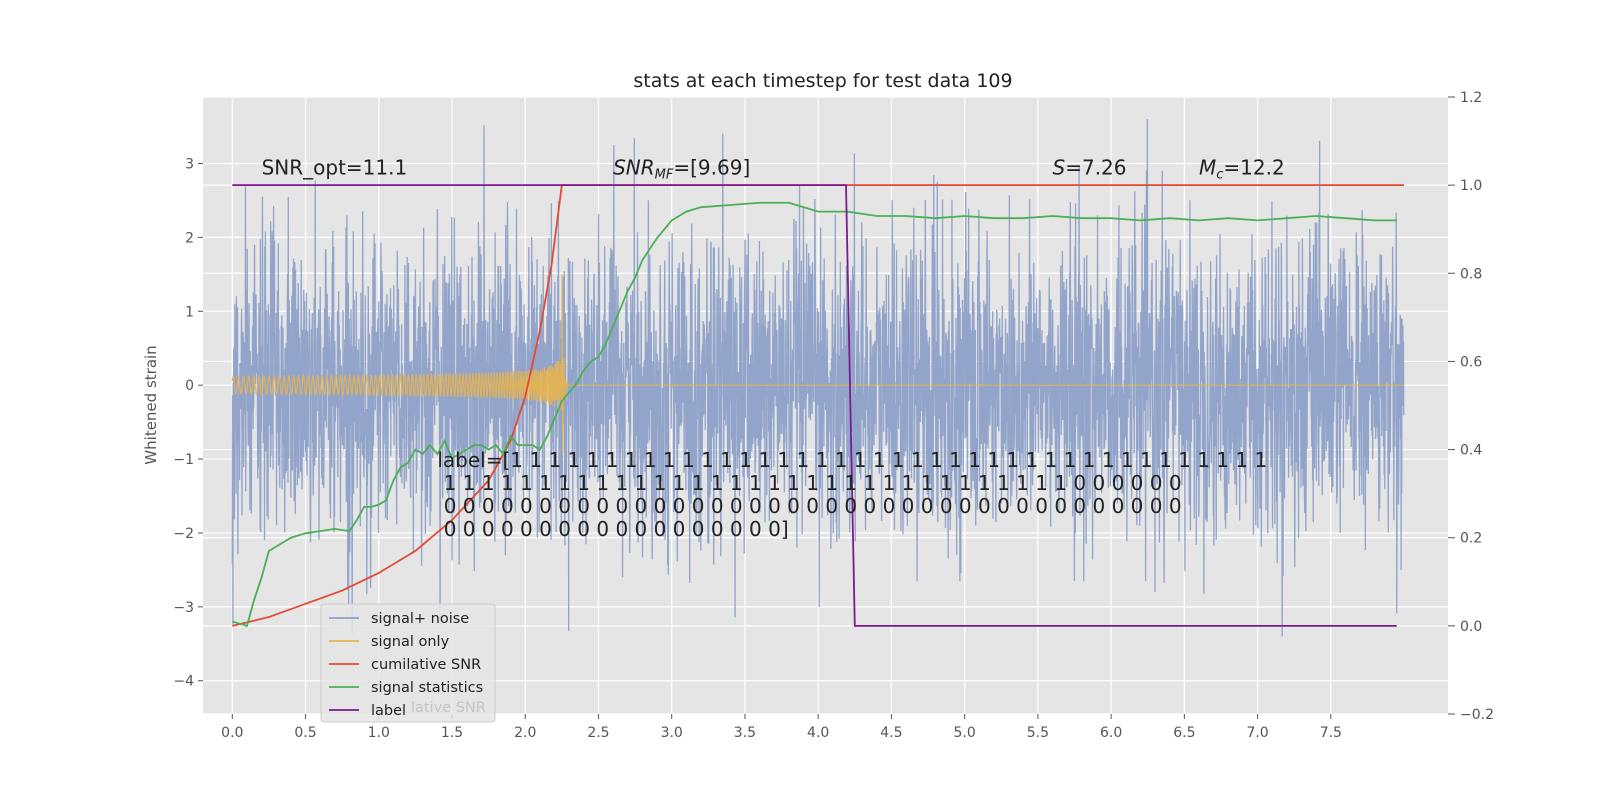  I want to click on chart-title: stats at each timestep for test data 109, so click(822, 81).